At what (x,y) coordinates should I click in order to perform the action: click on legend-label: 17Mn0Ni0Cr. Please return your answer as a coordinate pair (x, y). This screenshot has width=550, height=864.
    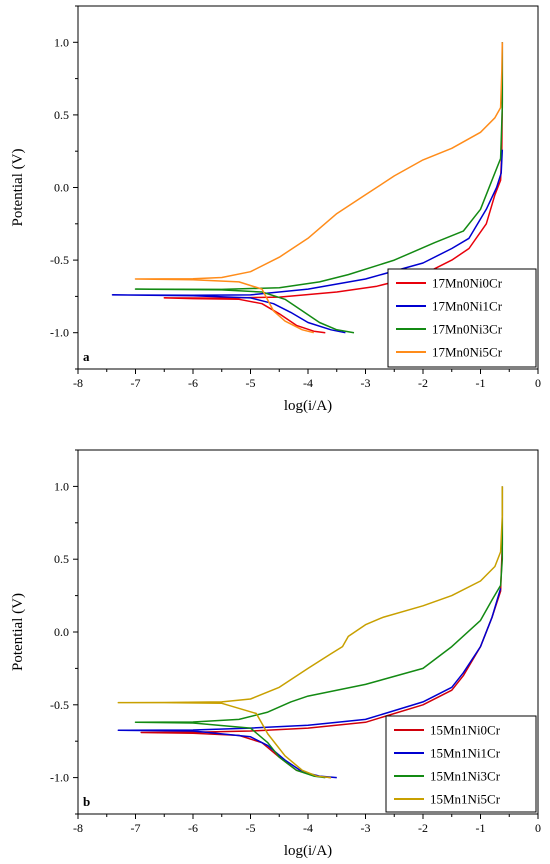
    Looking at the image, I should click on (467, 283).